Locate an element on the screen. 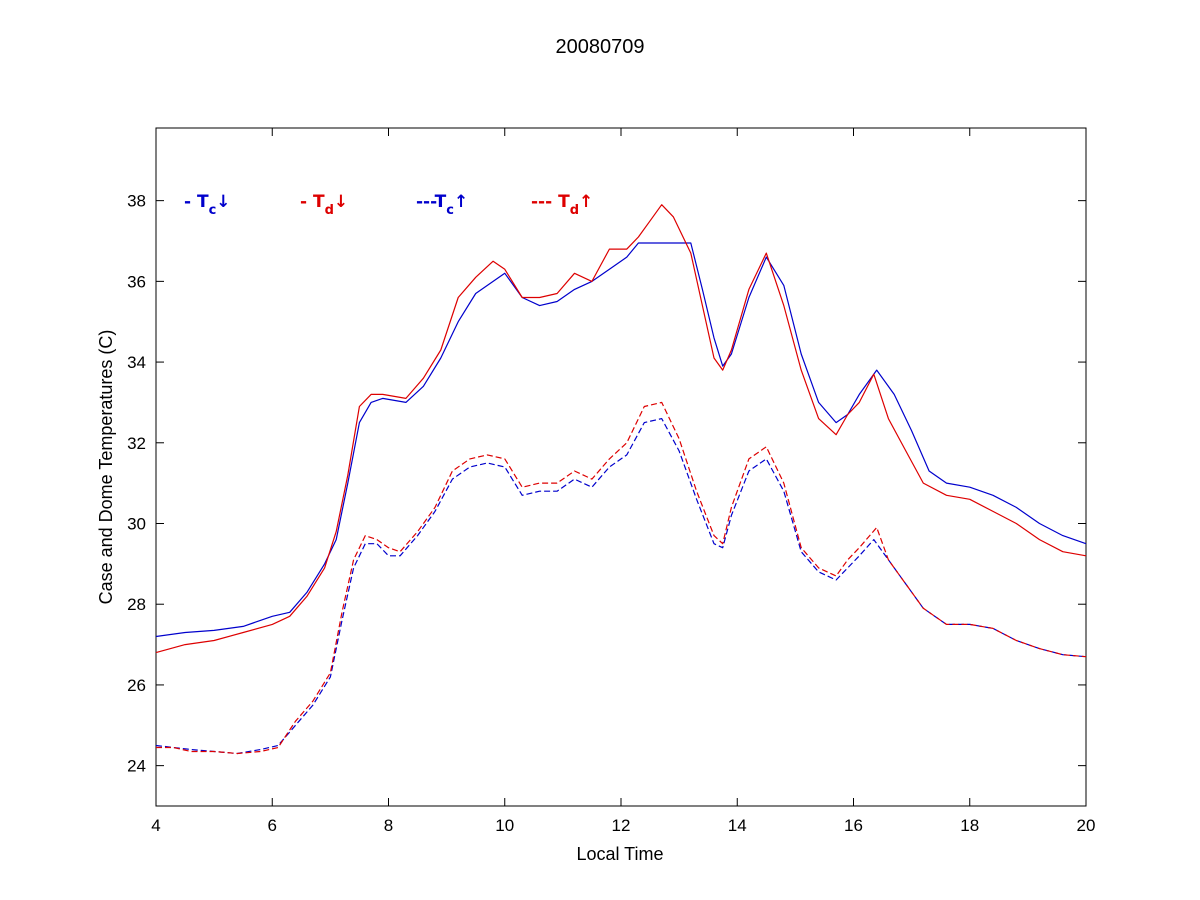 The image size is (1200, 900). x-tick-label: 8 is located at coordinates (388, 825).